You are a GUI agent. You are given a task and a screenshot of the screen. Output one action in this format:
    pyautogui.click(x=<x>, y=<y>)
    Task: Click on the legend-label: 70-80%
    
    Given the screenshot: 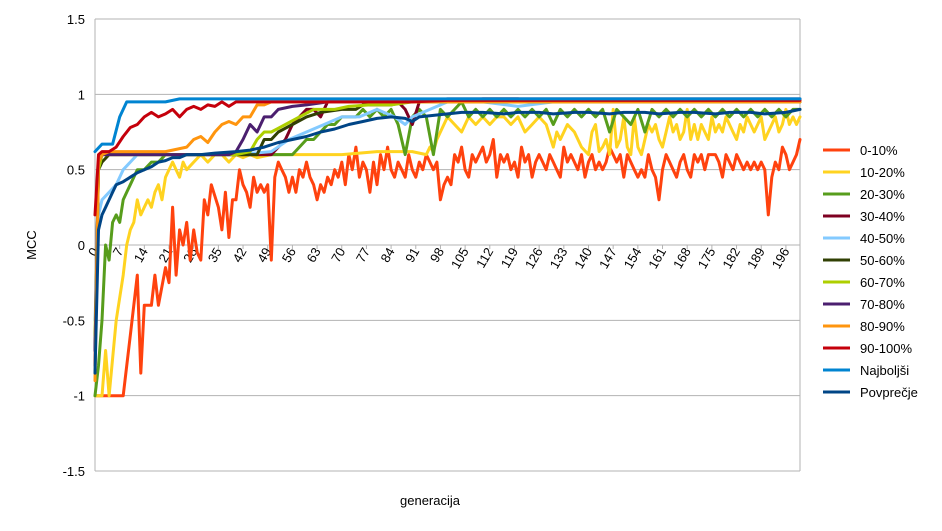 What is the action you would take?
    pyautogui.click(x=882, y=304)
    